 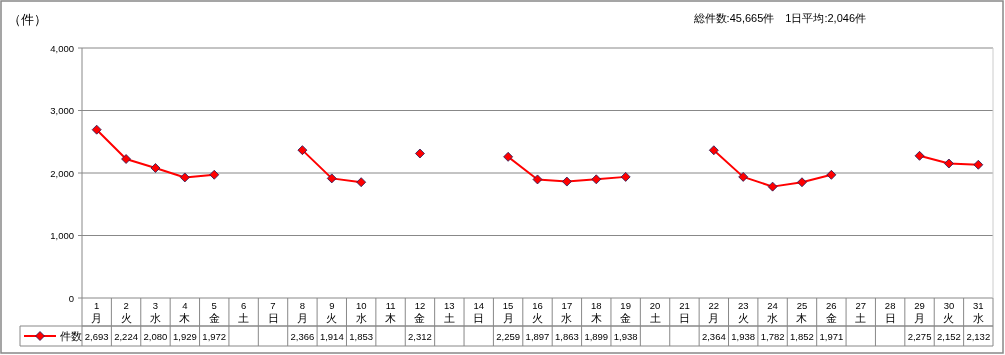 I want to click on y-tick-label: 2,000, so click(x=62, y=173).